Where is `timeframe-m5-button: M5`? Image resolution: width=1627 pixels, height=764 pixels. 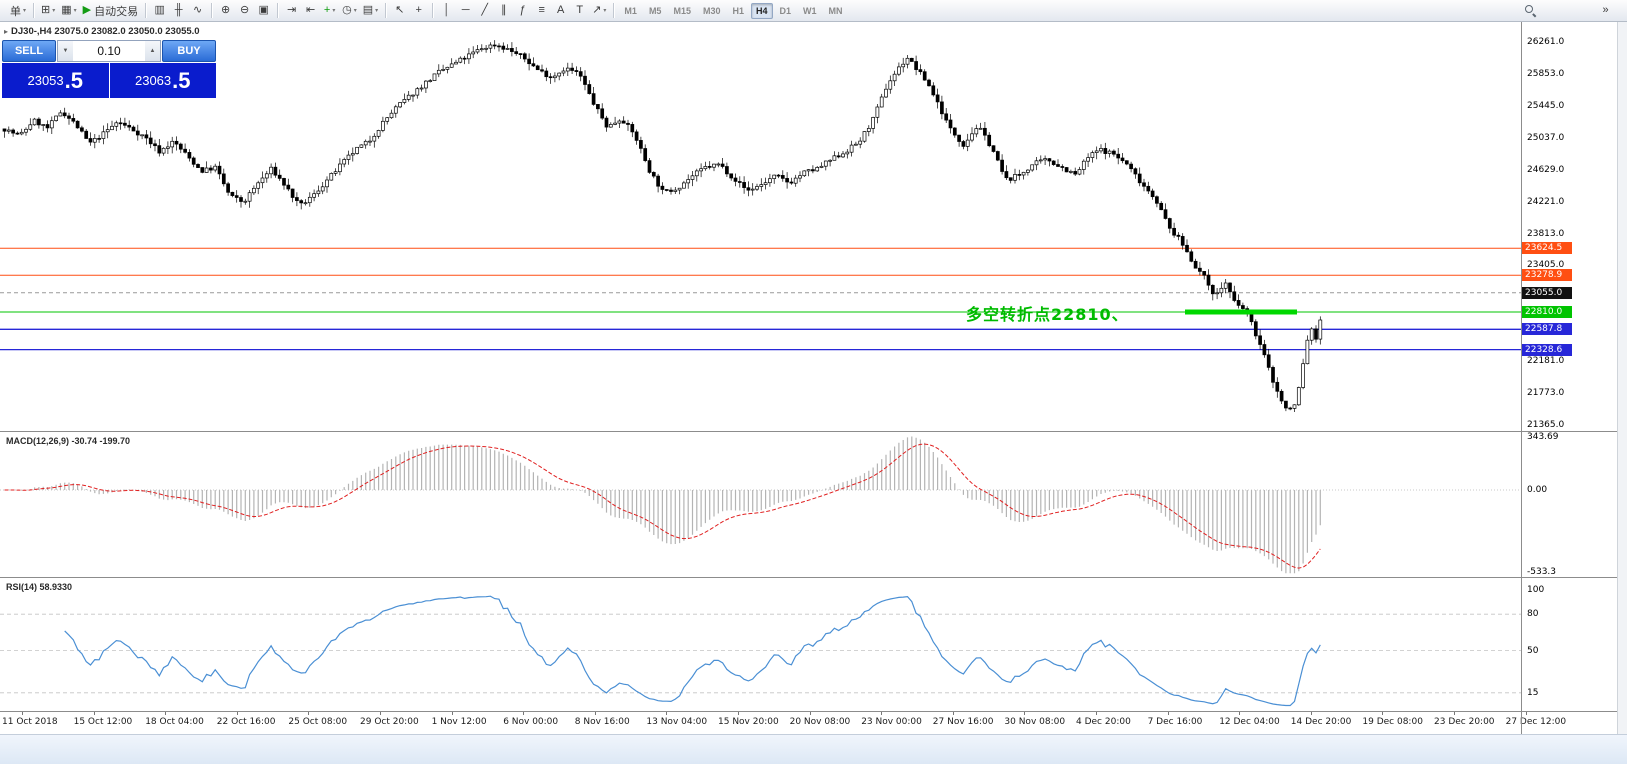
timeframe-m5-button: M5 is located at coordinates (655, 11).